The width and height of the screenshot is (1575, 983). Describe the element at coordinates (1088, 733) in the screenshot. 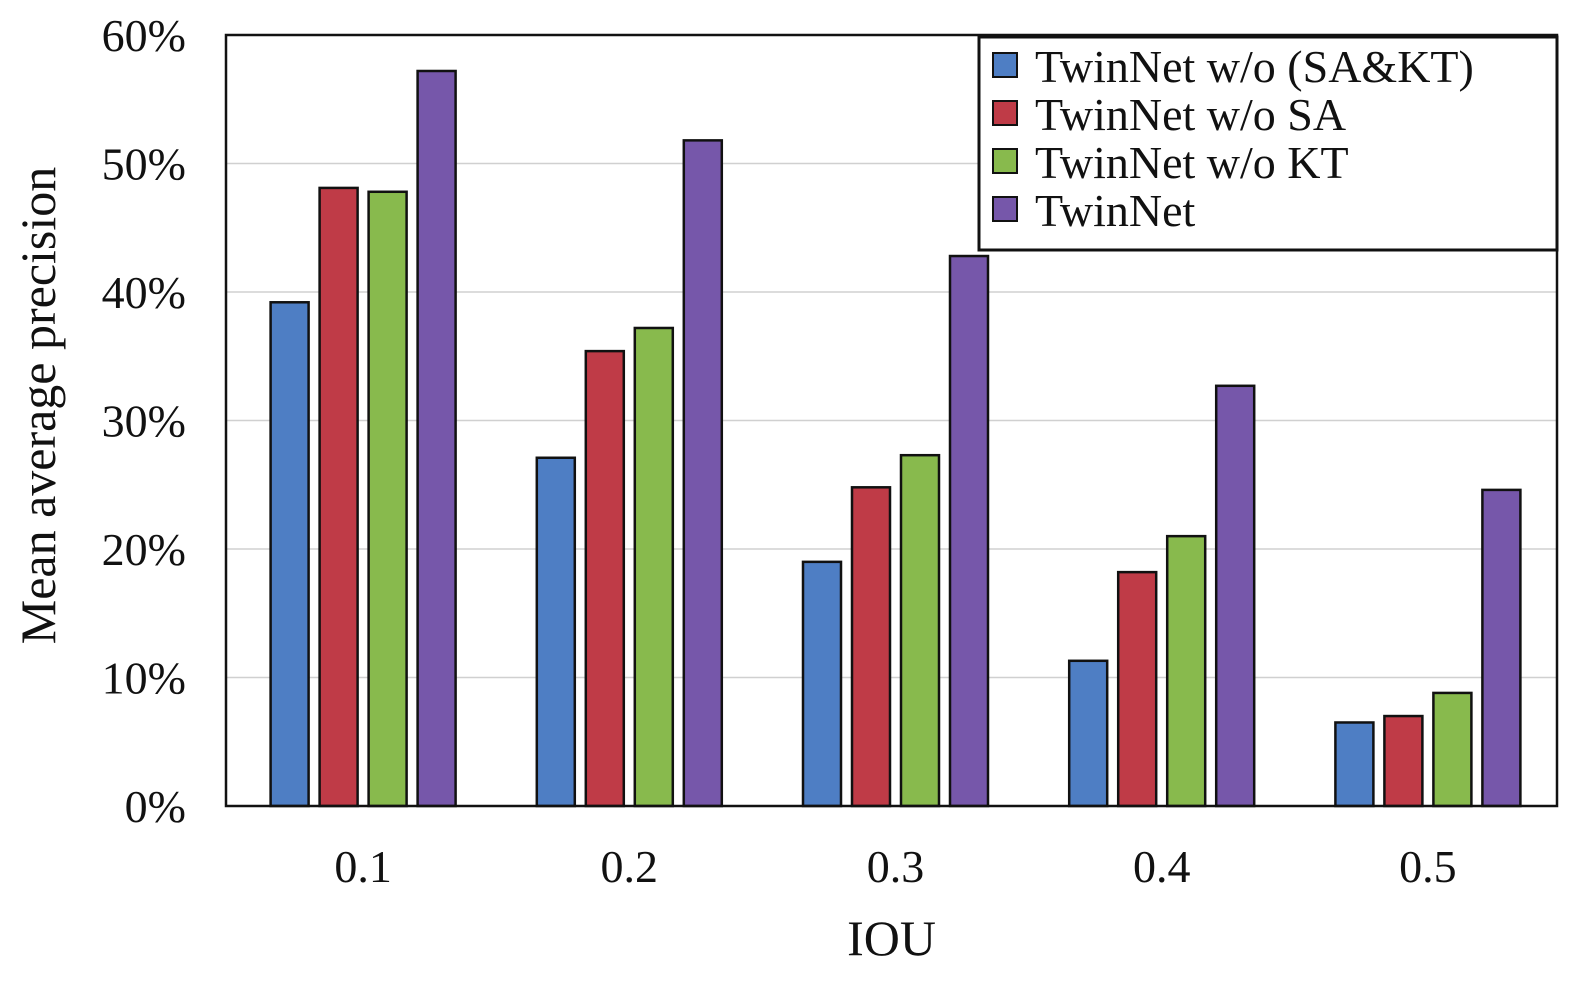

I see `bar-0.4-series-0` at that location.